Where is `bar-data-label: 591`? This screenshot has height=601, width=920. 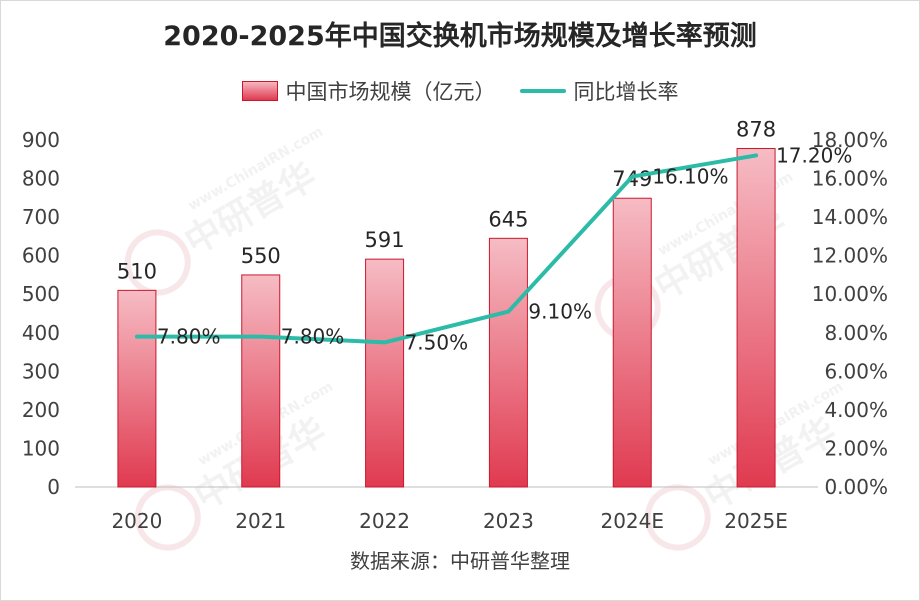 bar-data-label: 591 is located at coordinates (385, 240).